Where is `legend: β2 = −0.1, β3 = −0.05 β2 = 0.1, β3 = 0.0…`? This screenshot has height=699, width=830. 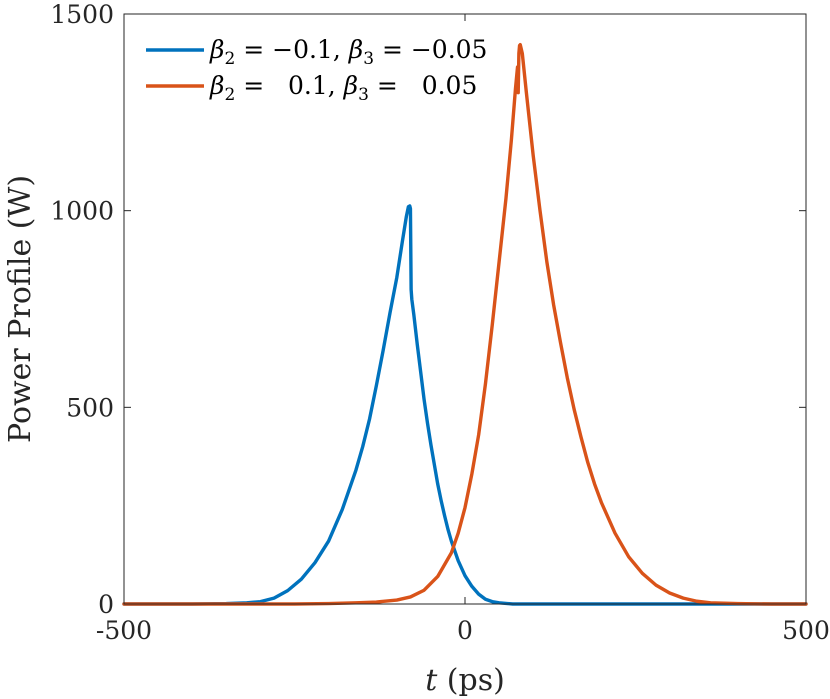 legend: β2 = −0.1, β3 = −0.05 β2 = 0.1, β3 = 0.0… is located at coordinates (316, 70).